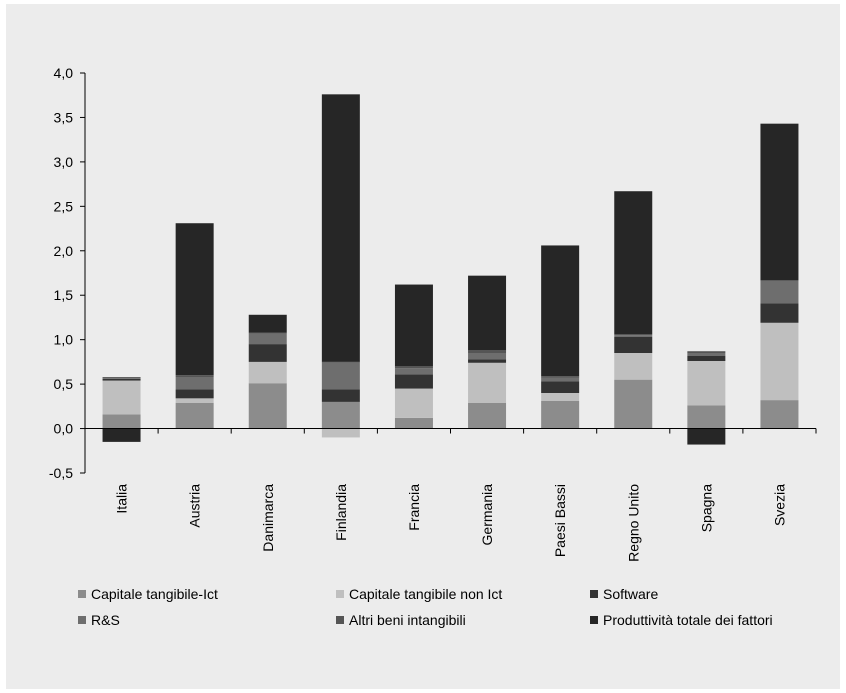 This screenshot has width=846, height=693. Describe the element at coordinates (64, 73) in the screenshot. I see `y-tick-label: 4,0` at that location.